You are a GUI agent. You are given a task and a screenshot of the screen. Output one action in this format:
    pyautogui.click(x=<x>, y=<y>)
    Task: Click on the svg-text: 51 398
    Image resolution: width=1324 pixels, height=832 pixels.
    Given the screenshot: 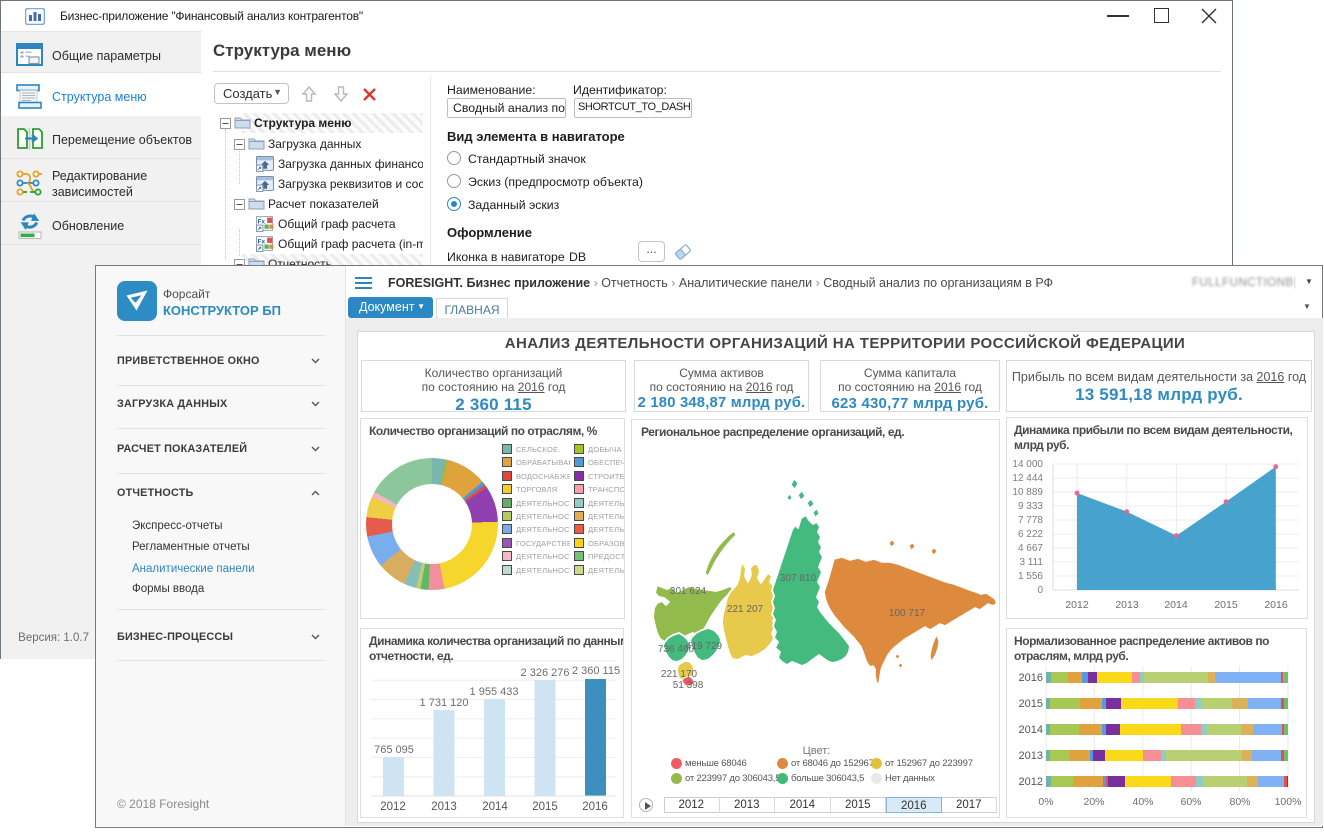 What is the action you would take?
    pyautogui.click(x=688, y=685)
    